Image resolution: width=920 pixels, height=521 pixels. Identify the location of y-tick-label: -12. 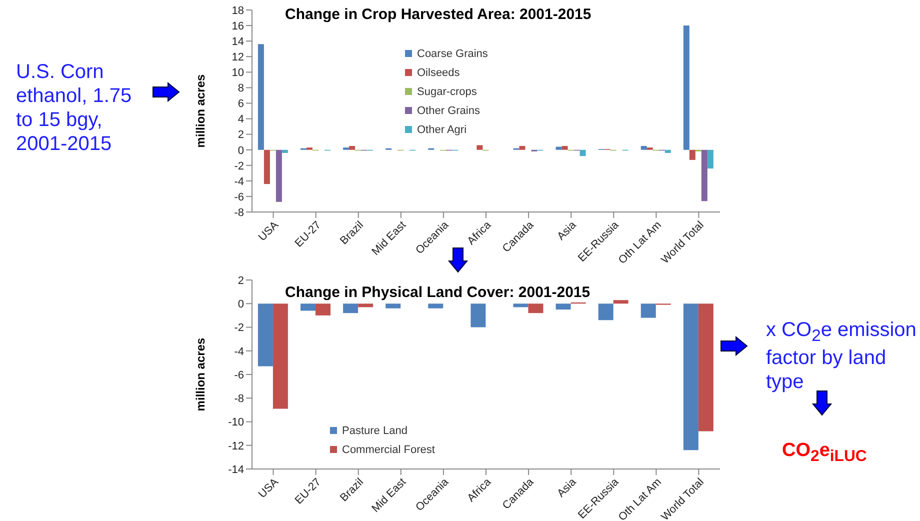
(236, 446).